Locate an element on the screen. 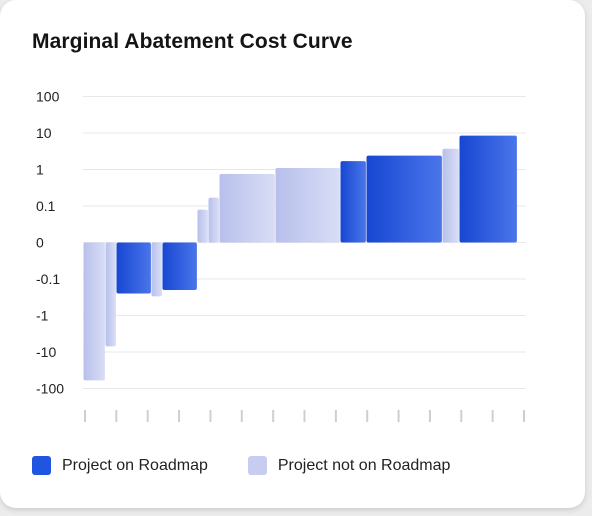 The height and width of the screenshot is (516, 592). y-tick-label: 1 is located at coordinates (40, 170).